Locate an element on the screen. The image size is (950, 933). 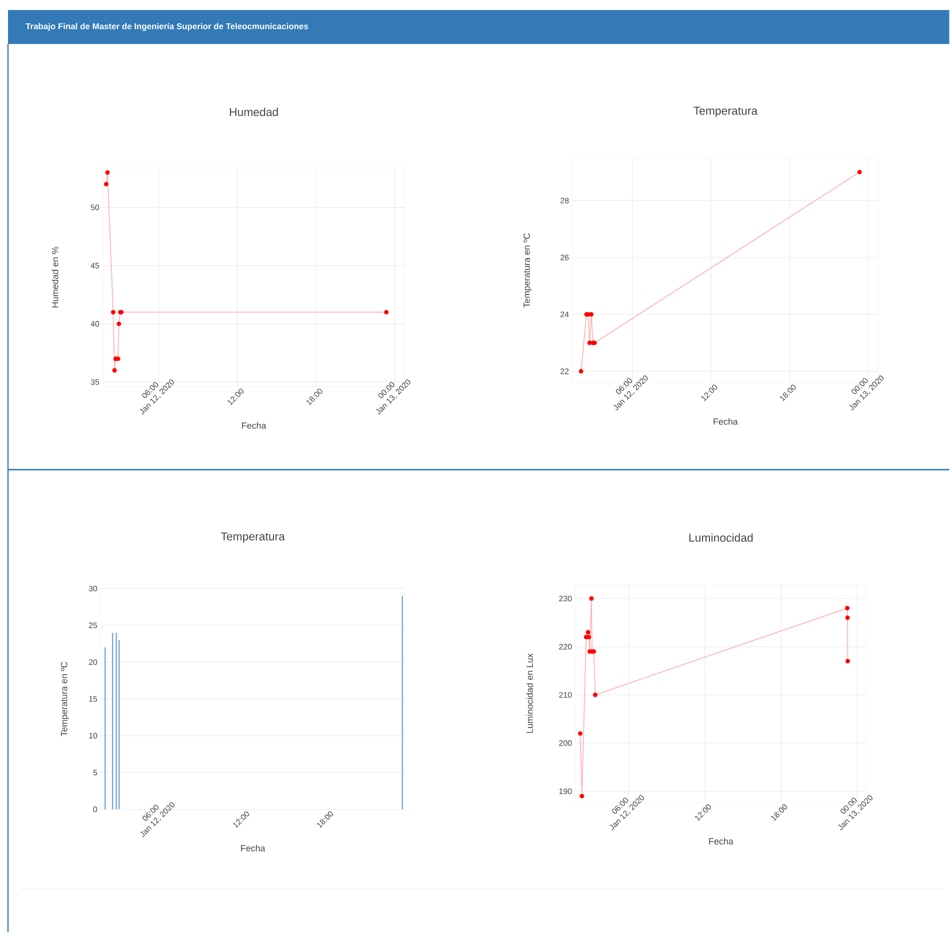
chart-title: Humedad is located at coordinates (254, 112).